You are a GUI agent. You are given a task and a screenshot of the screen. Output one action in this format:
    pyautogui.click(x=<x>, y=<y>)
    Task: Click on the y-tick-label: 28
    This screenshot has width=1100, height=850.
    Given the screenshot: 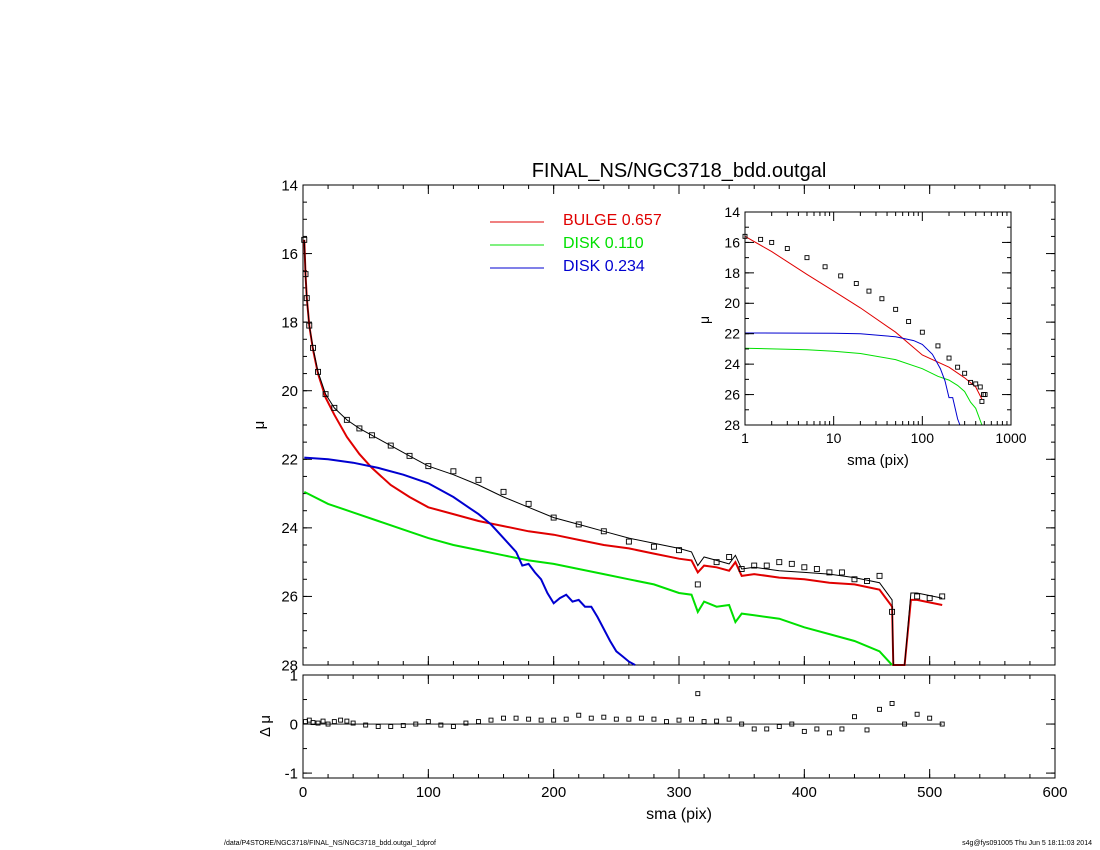 What is the action you would take?
    pyautogui.click(x=289, y=665)
    